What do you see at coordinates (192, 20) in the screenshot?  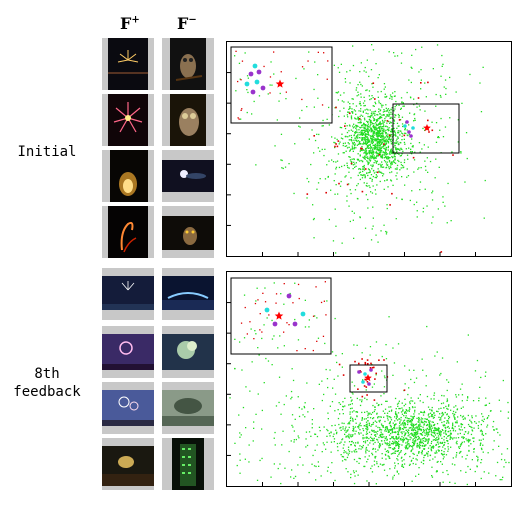 I see `negative-header-sup: −` at bounding box center [192, 20].